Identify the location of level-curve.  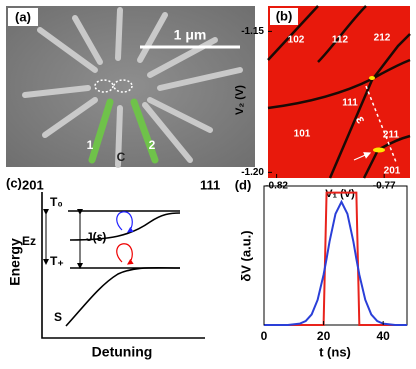
(125, 226).